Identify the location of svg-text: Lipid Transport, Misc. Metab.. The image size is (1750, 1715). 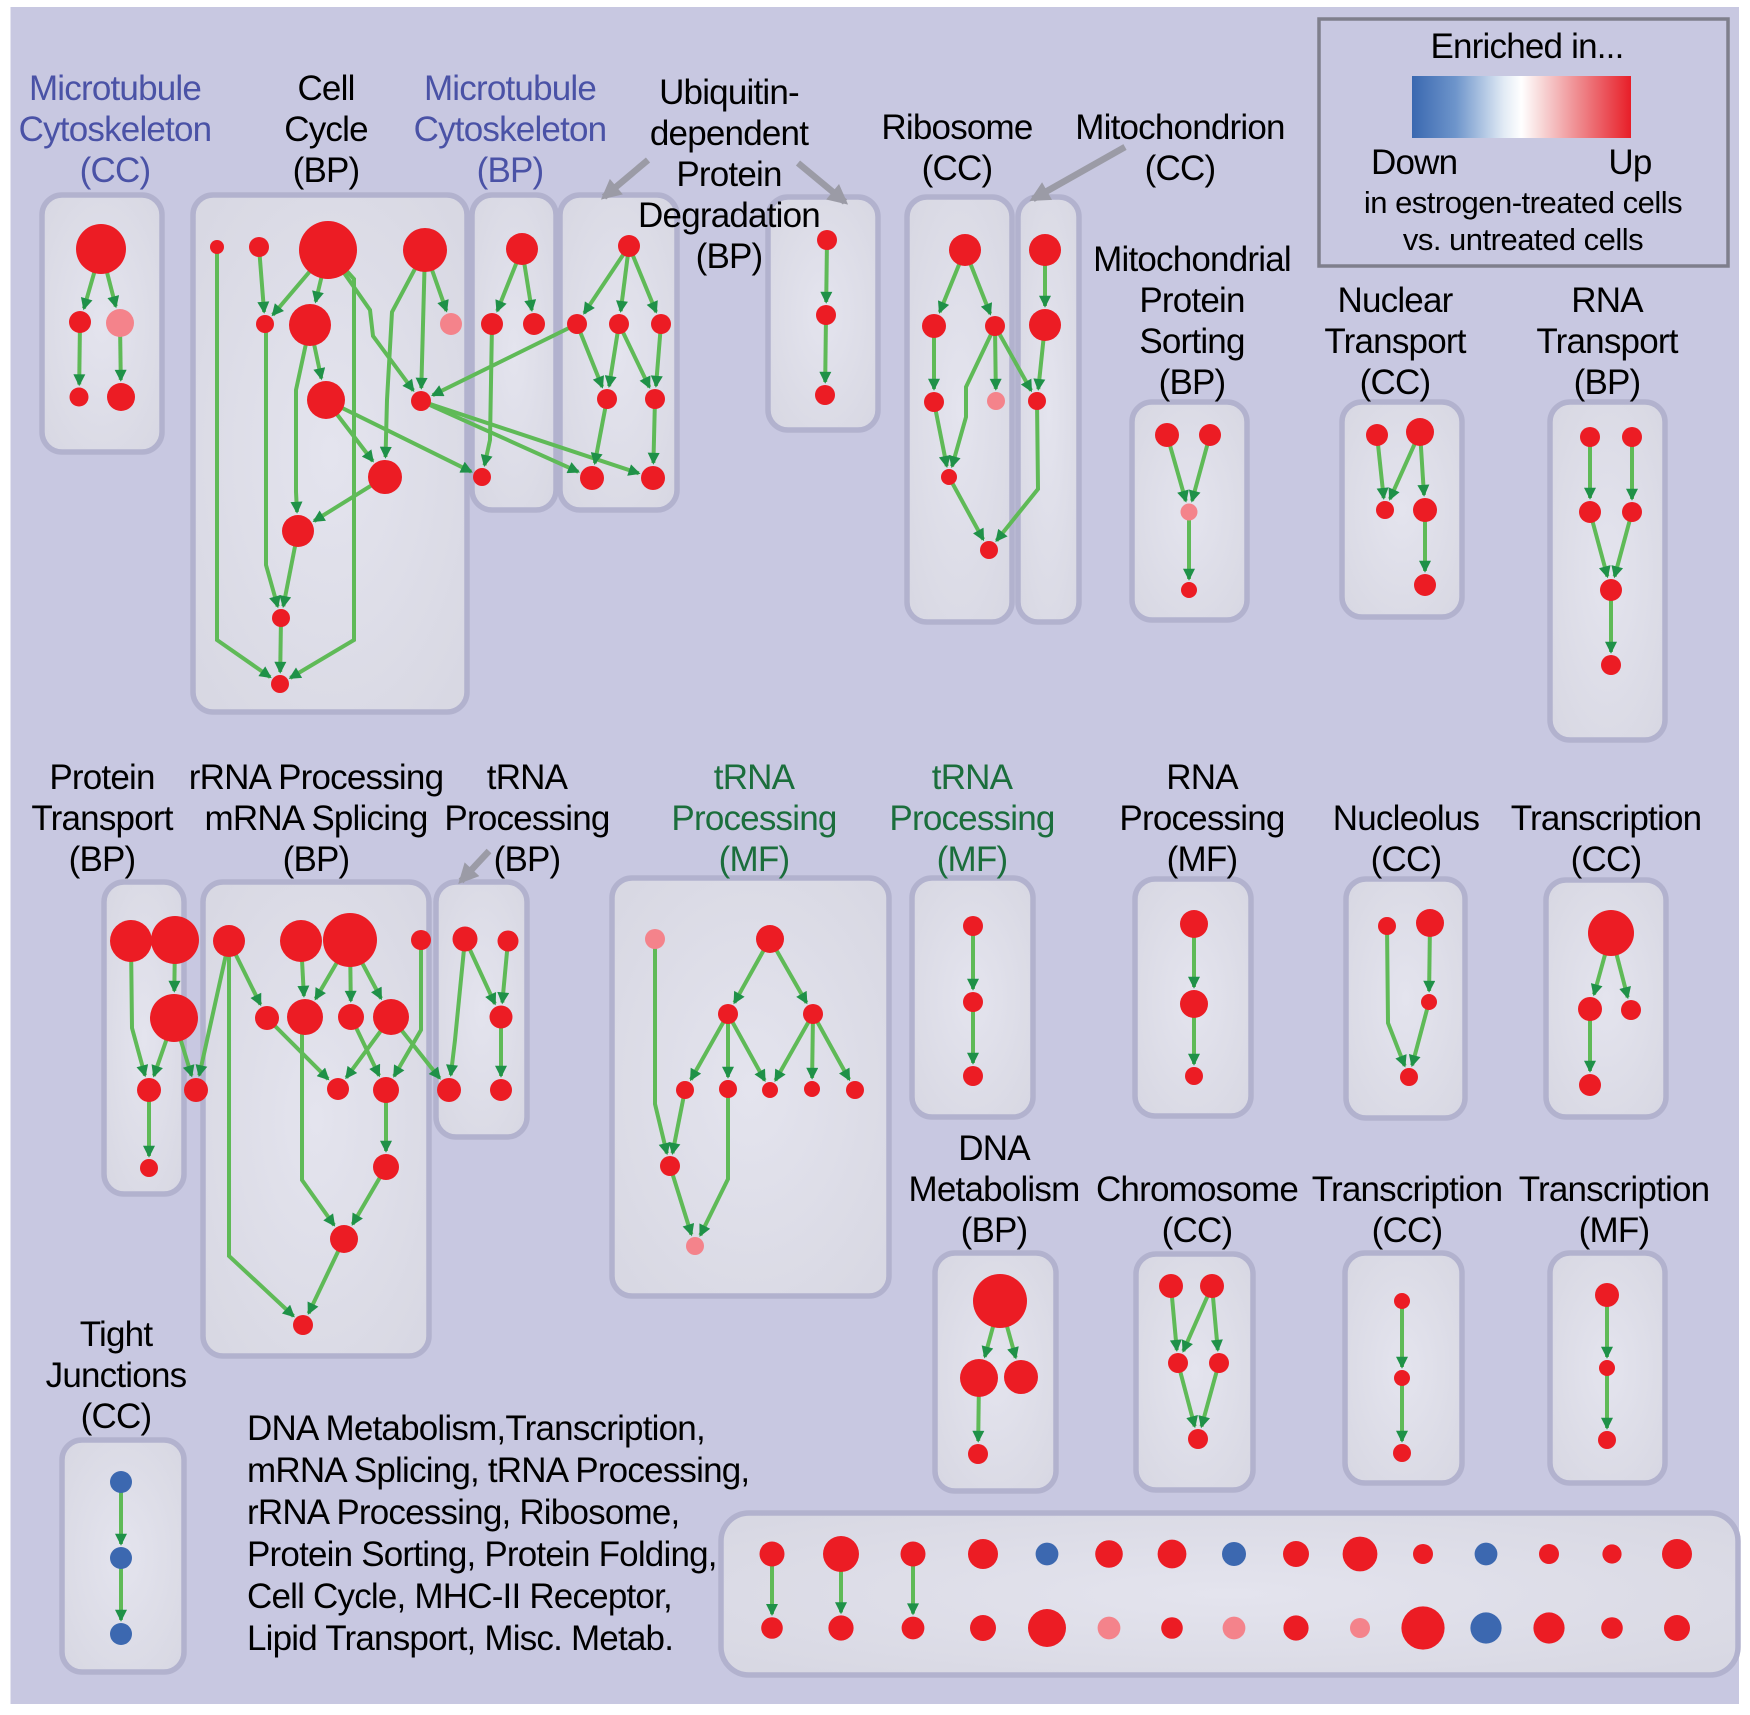
(460, 1638).